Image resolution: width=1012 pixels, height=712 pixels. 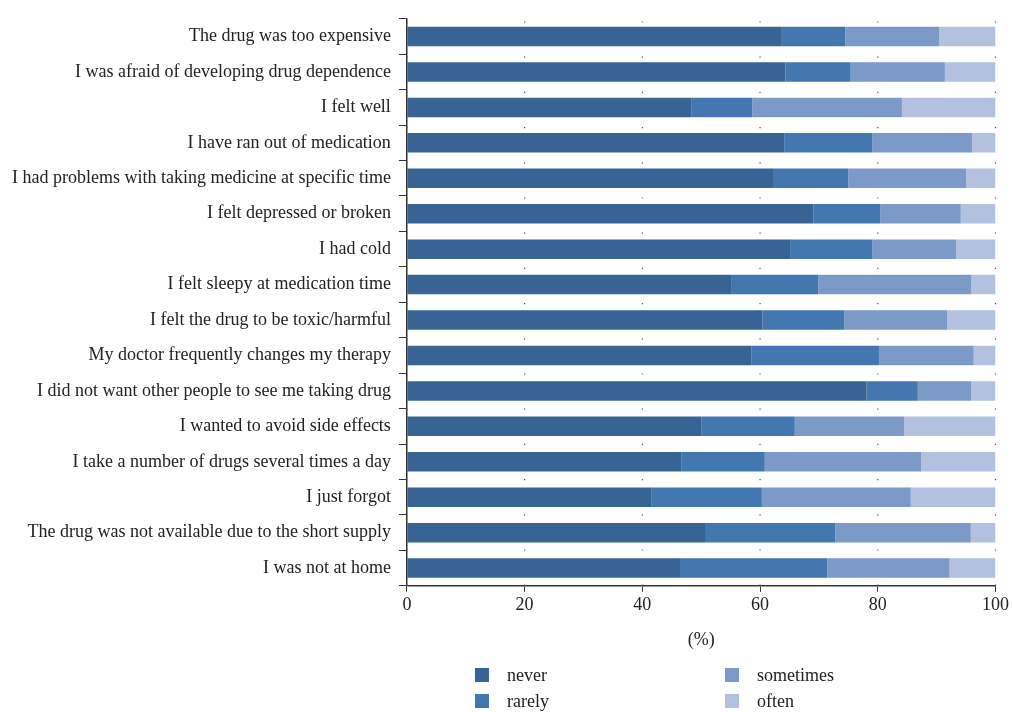 I want to click on legend-label: rarely, so click(x=528, y=701).